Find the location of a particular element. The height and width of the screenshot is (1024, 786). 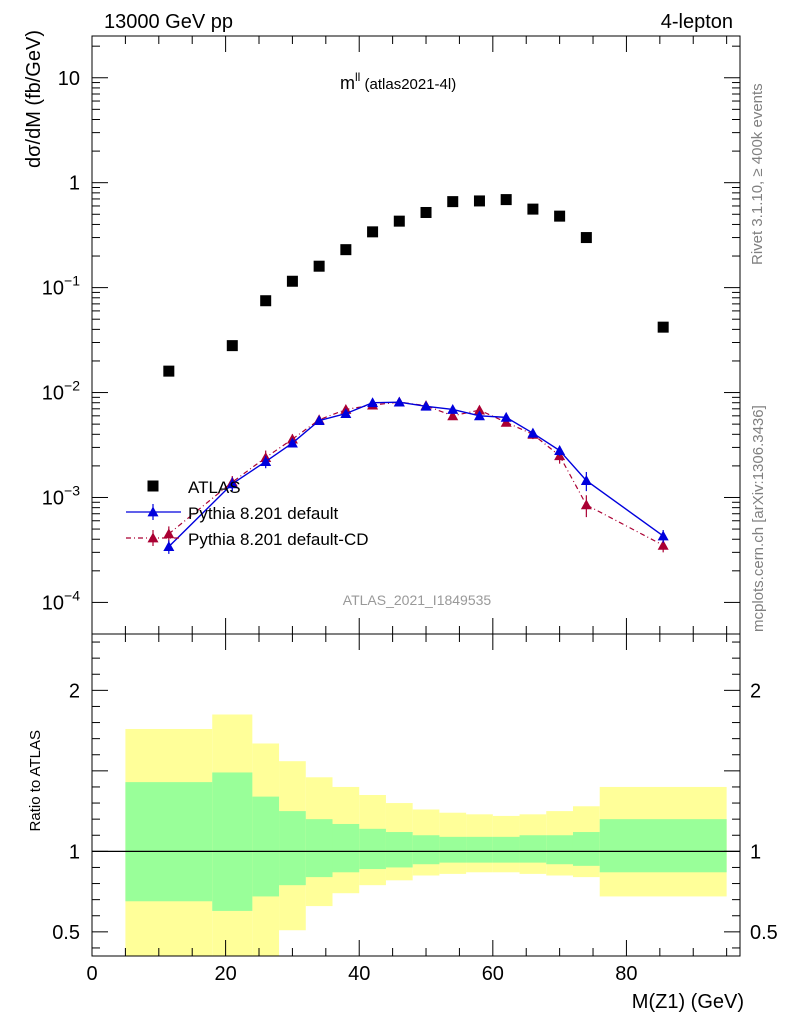

main-title-m: m is located at coordinates (347, 83).